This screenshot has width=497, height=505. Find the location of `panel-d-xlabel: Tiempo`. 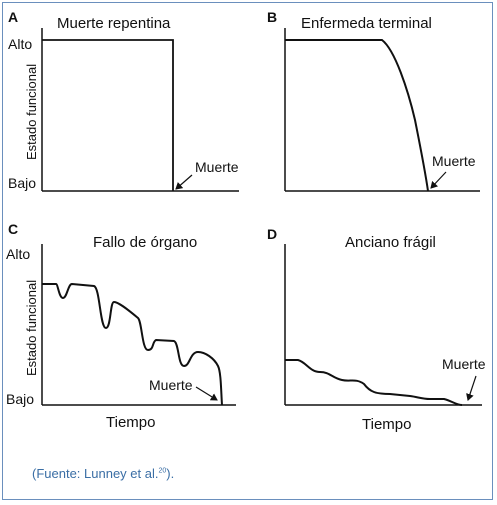

panel-d-xlabel: Tiempo is located at coordinates (386, 424).